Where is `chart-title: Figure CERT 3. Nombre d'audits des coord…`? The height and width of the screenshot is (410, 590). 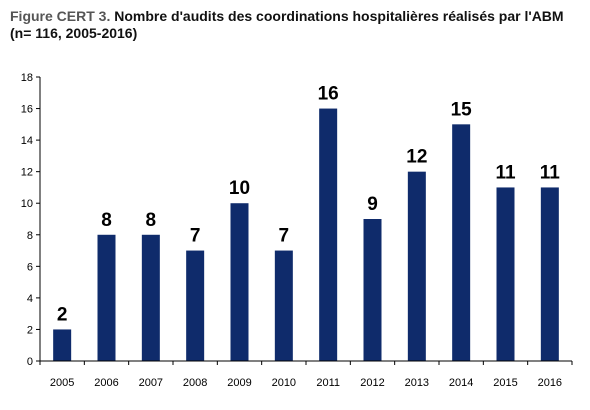
chart-title: Figure CERT 3. Nombre d'audits des coord… is located at coordinates (295, 25).